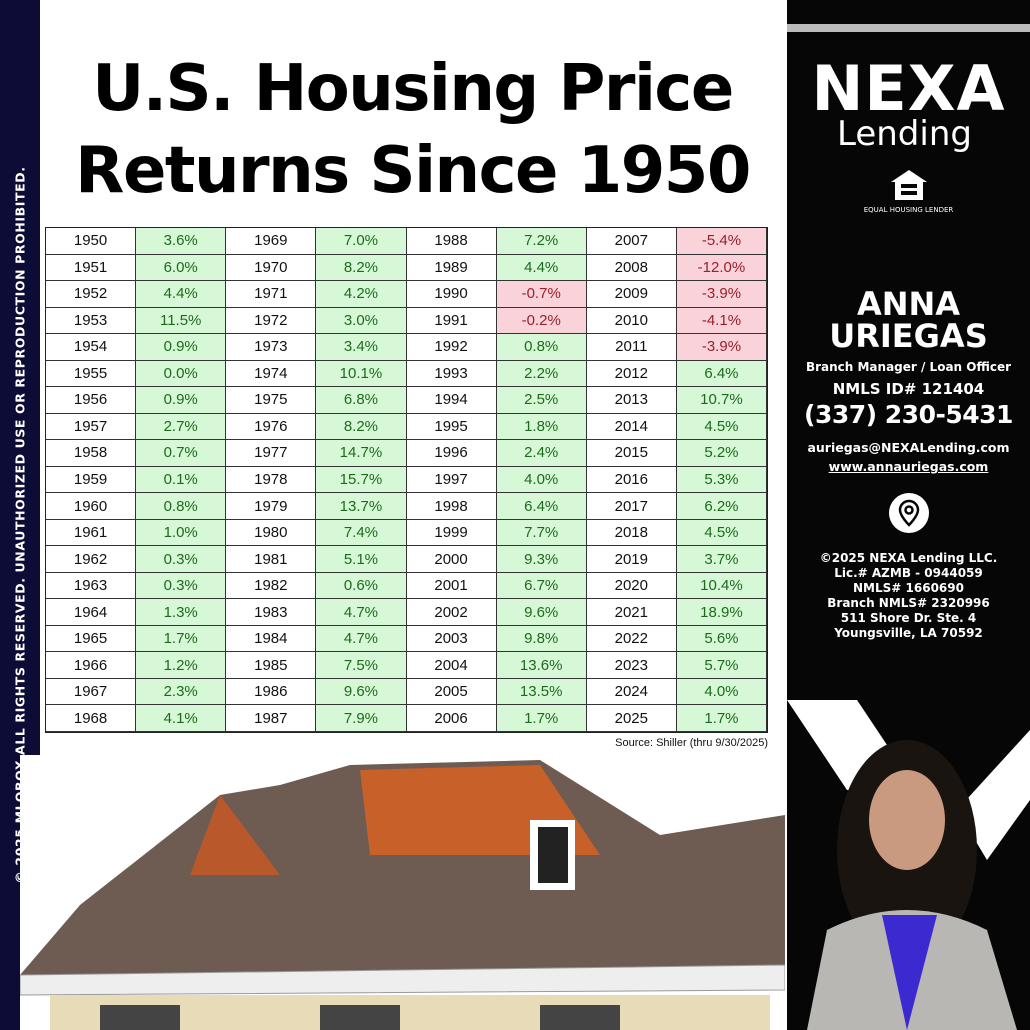  I want to click on source-note: Source: Shiller (thru 9/30/2025), so click(691, 743).